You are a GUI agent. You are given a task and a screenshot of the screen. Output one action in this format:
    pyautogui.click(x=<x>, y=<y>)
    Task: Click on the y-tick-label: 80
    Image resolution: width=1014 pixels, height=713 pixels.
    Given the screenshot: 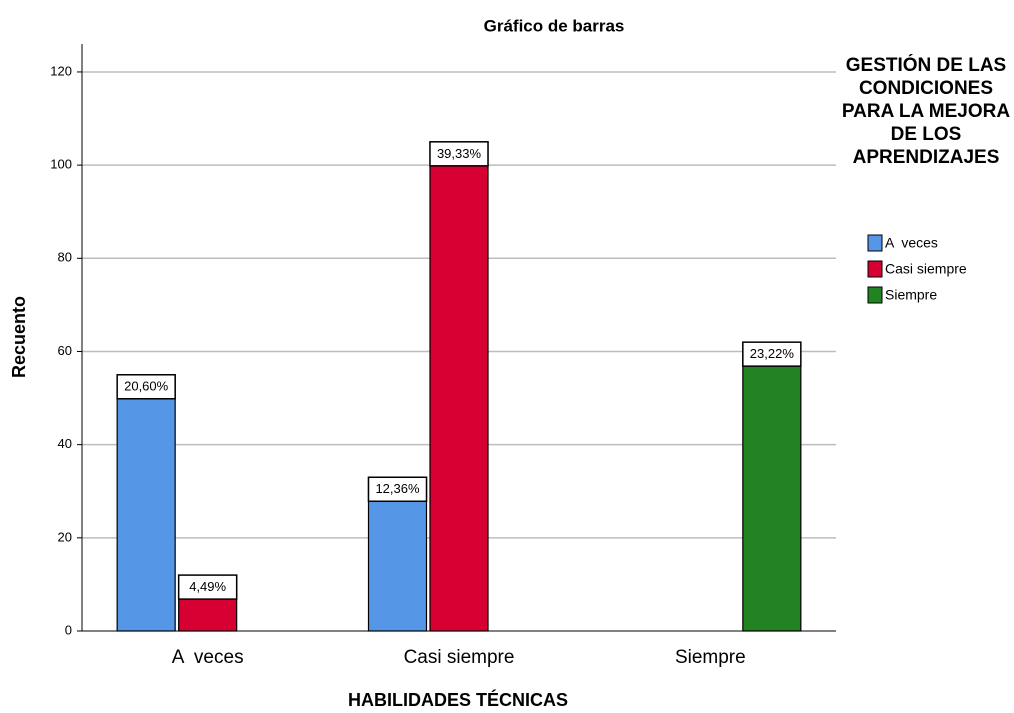 What is the action you would take?
    pyautogui.click(x=65, y=257)
    